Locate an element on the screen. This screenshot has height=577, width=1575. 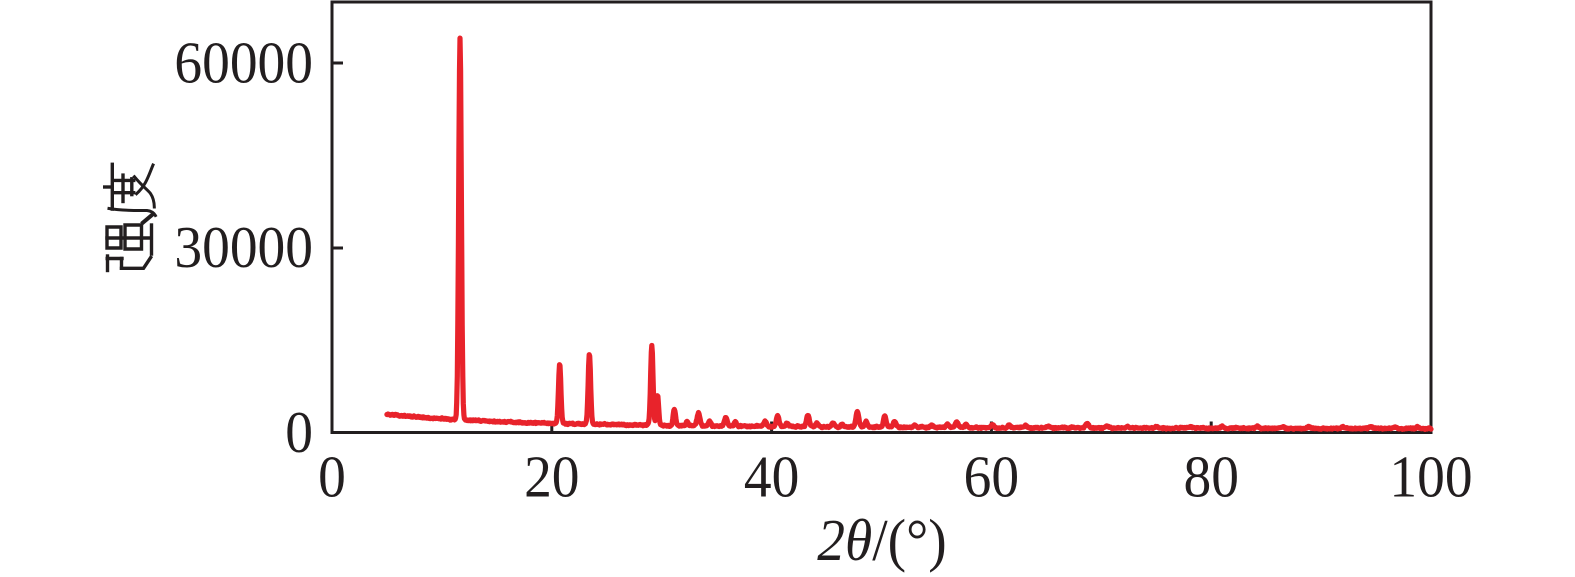
svg-text: 100 is located at coordinates (1430, 477).